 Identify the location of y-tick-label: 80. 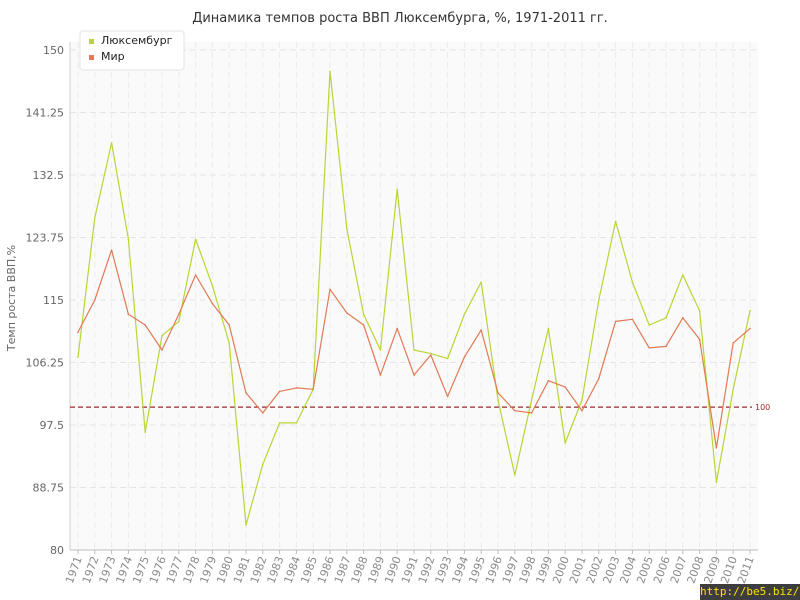
(57, 550).